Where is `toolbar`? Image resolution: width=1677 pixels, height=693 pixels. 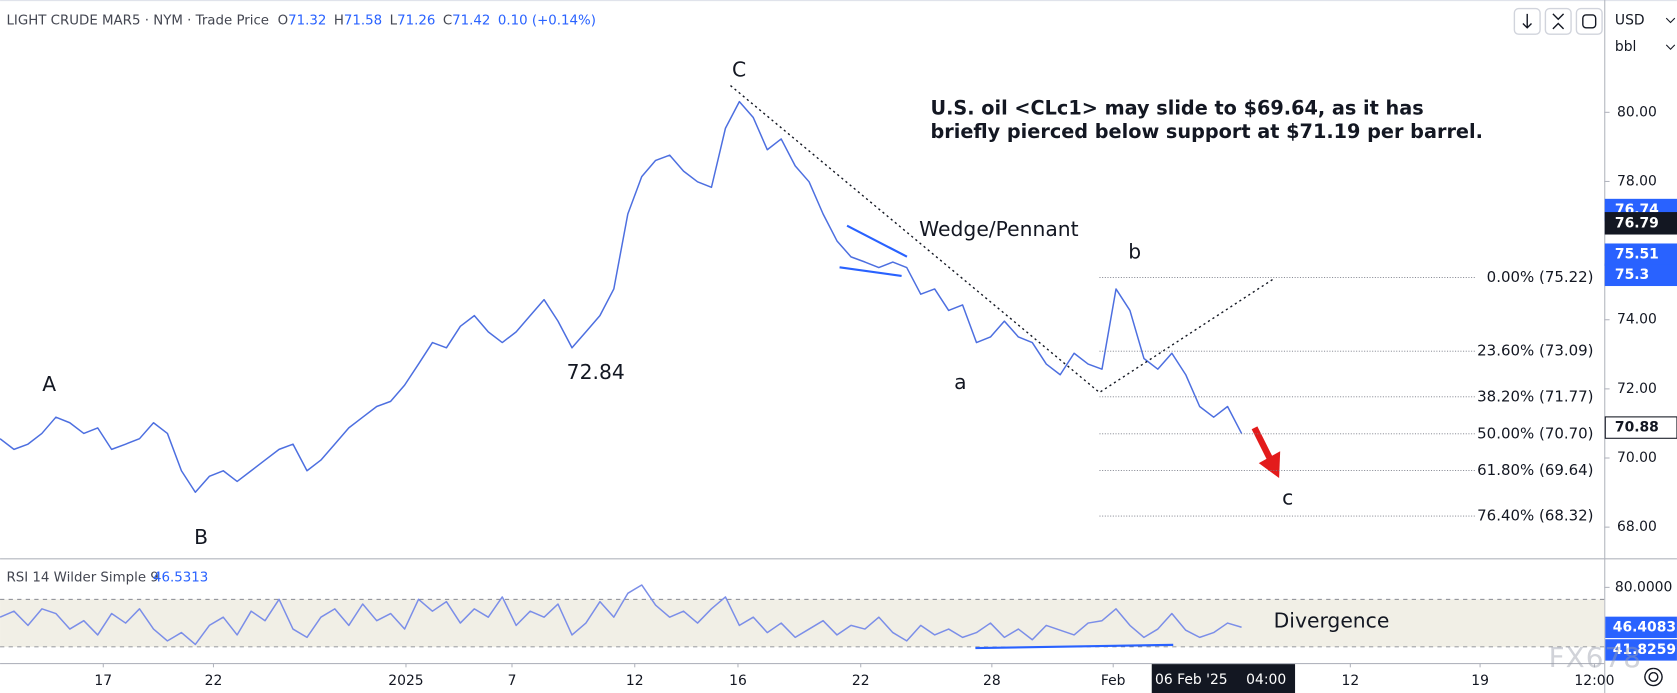 toolbar is located at coordinates (1588, 347).